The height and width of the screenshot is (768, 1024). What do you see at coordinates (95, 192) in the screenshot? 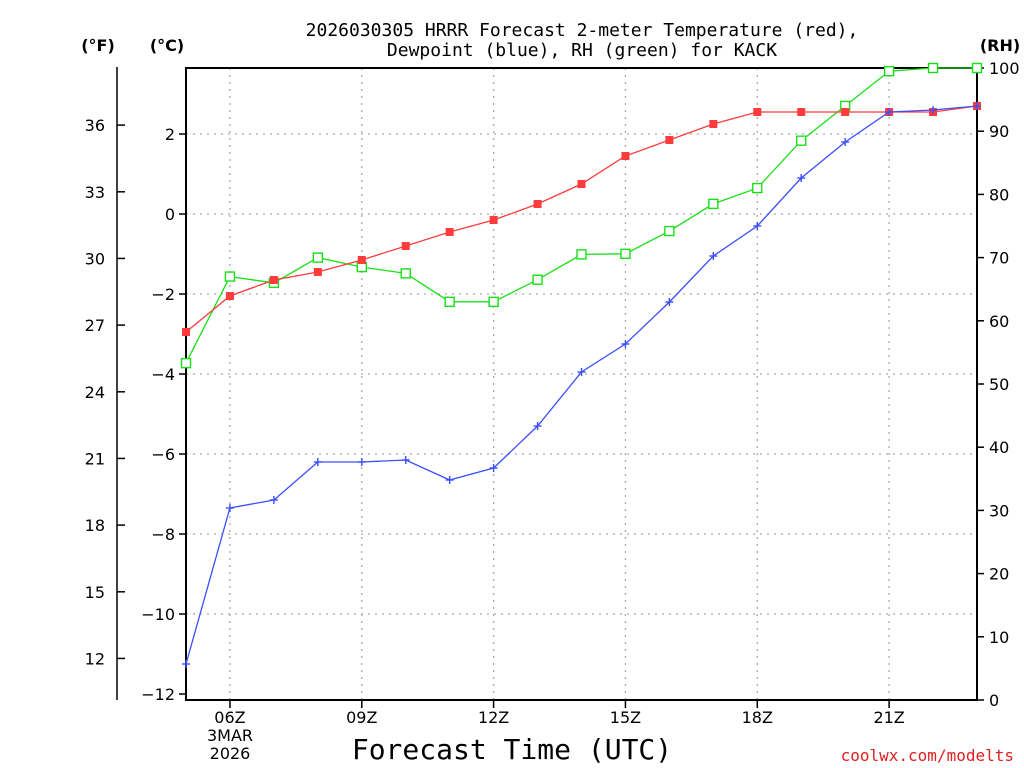
I see `fahrenheit-tick-label: 33` at bounding box center [95, 192].